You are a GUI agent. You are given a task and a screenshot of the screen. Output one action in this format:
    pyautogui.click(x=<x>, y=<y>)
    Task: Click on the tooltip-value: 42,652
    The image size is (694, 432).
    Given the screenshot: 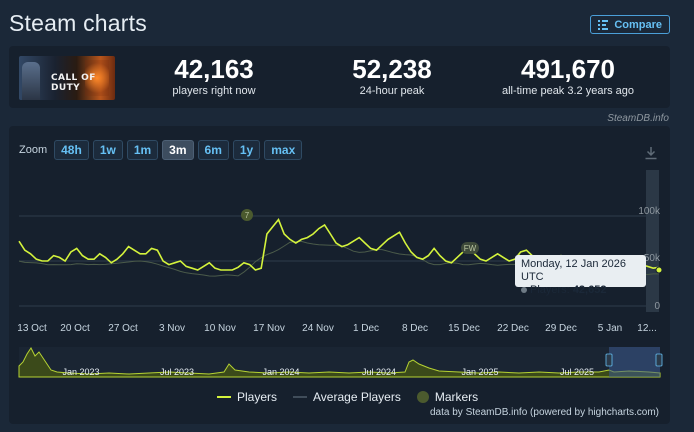 What is the action you would take?
    pyautogui.click(x=589, y=290)
    